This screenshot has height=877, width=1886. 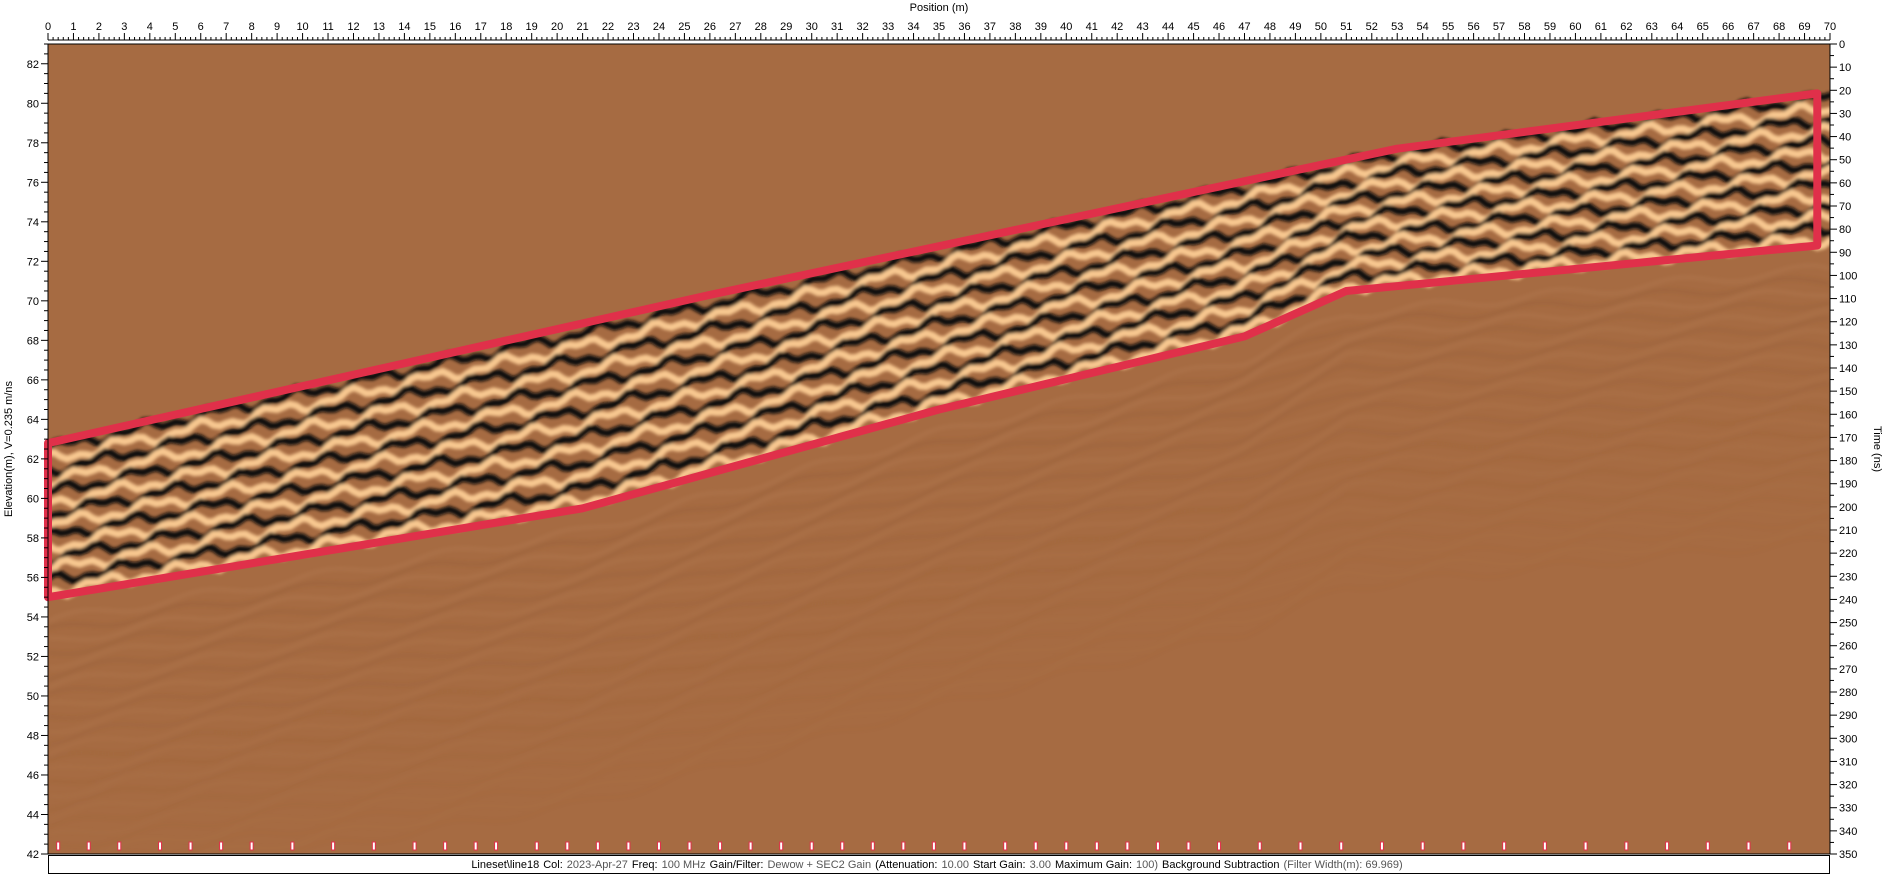 I want to click on y-left-tick-label: 42, so click(x=33, y=855).